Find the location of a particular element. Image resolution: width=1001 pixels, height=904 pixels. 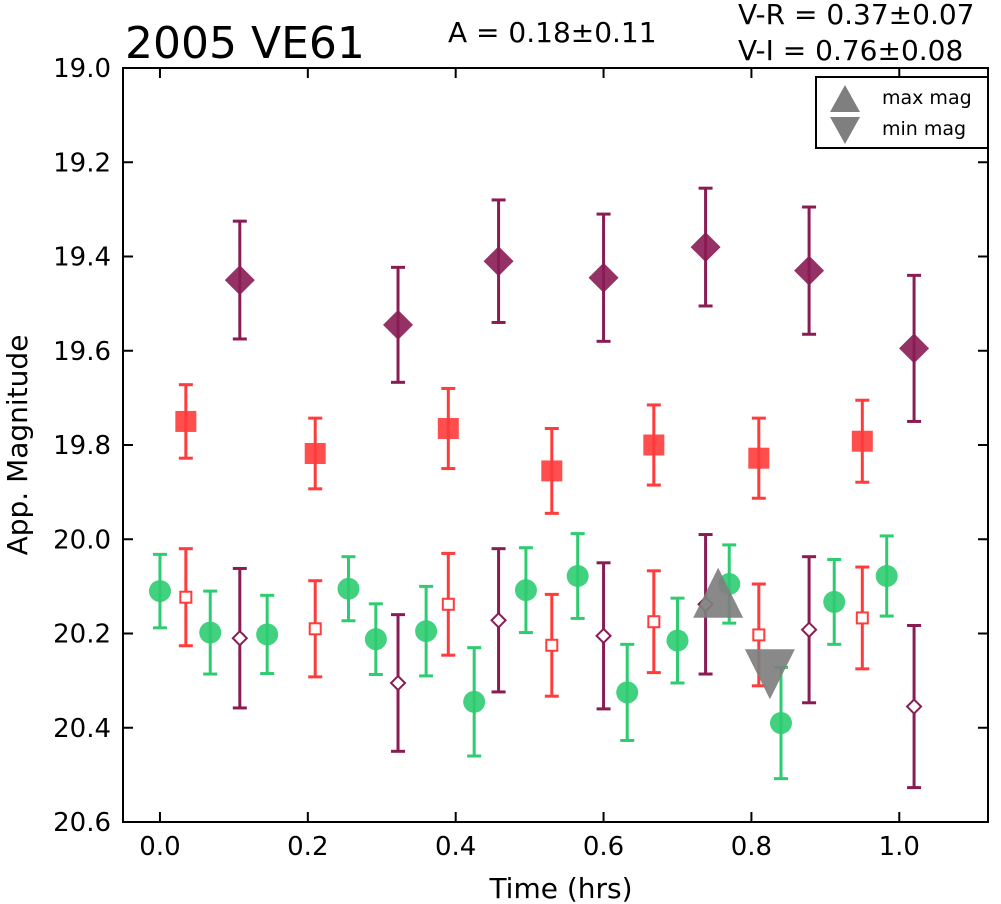

legend: max mag min mag is located at coordinates (902, 112).